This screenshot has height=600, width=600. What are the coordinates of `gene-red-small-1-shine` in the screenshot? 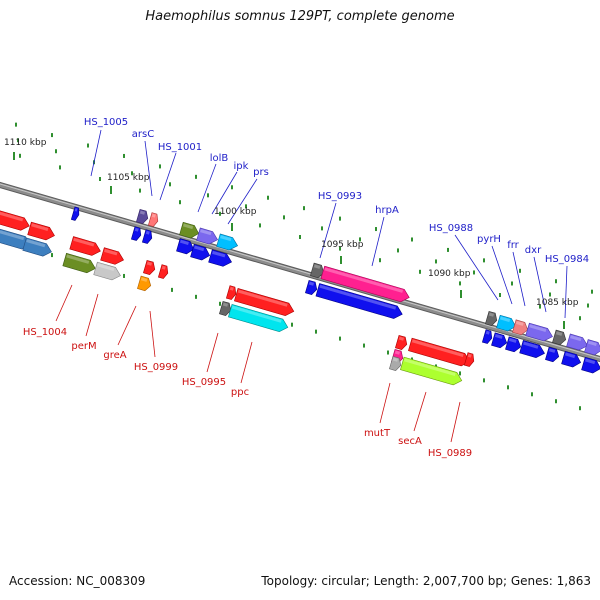 It's located at (149, 263).